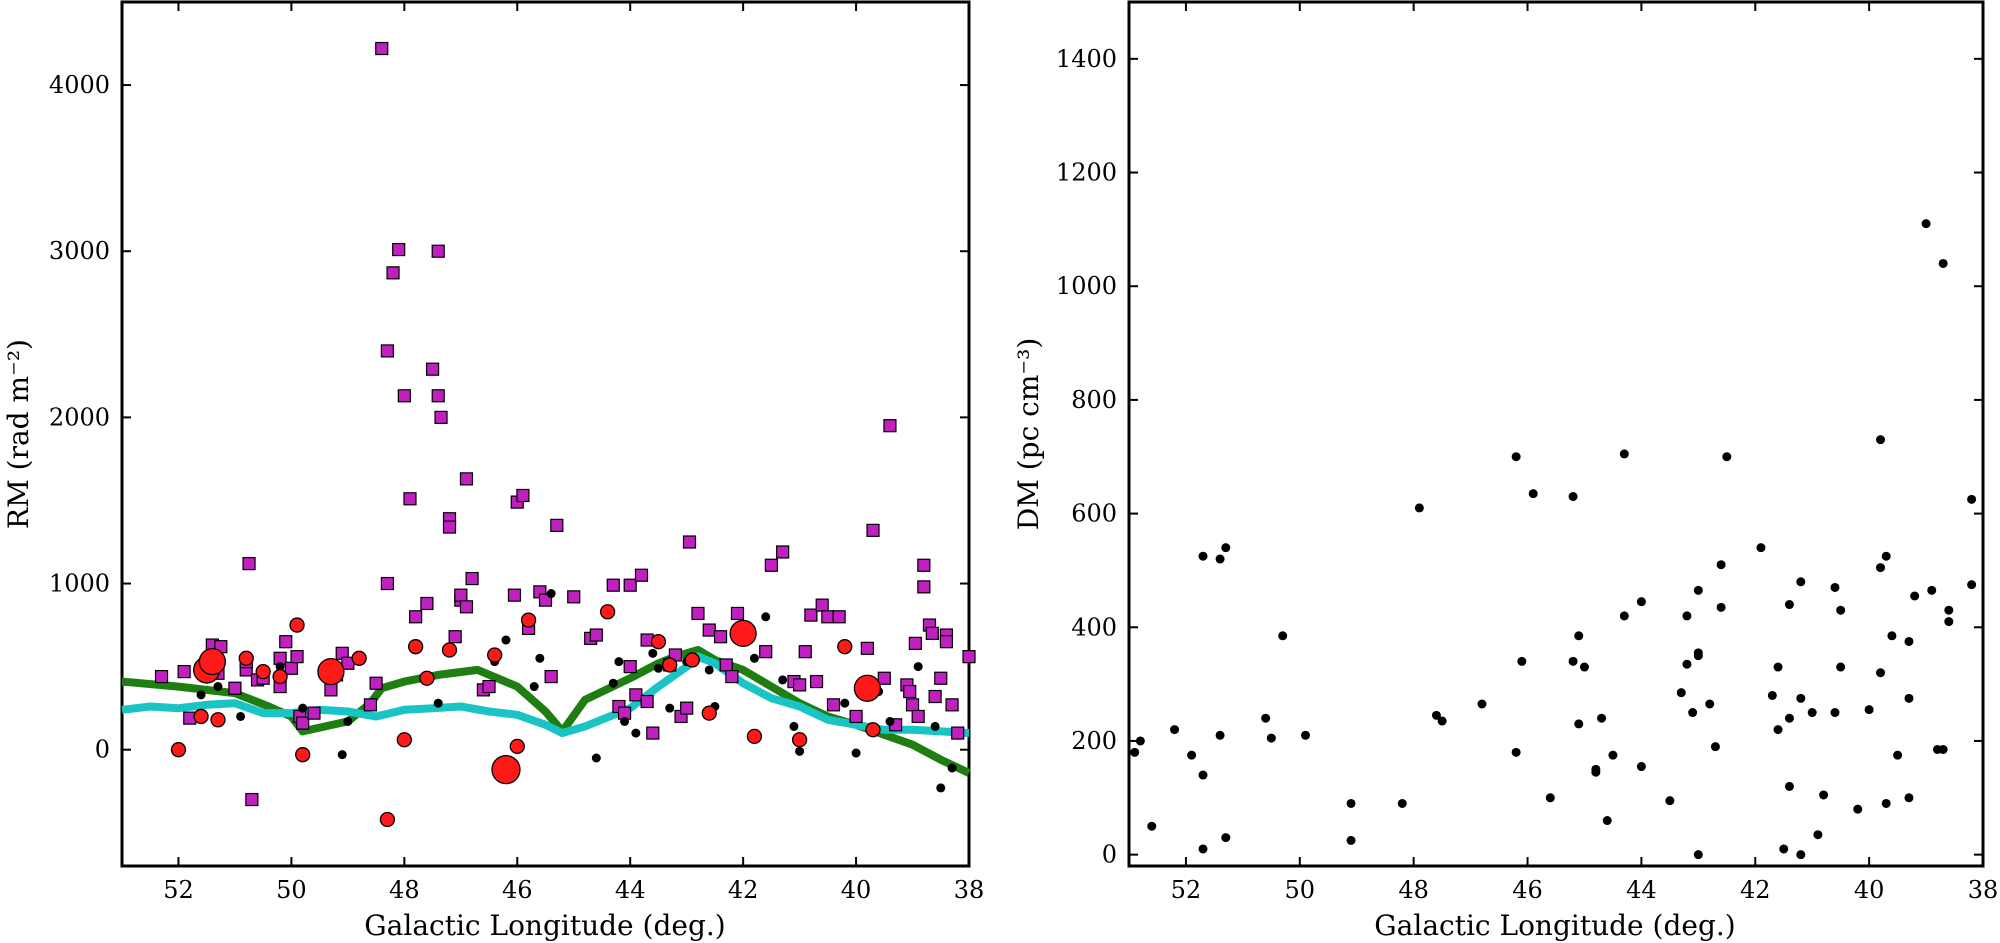  What do you see at coordinates (546, 711) in the screenshot?
I see `rm-model-lines` at bounding box center [546, 711].